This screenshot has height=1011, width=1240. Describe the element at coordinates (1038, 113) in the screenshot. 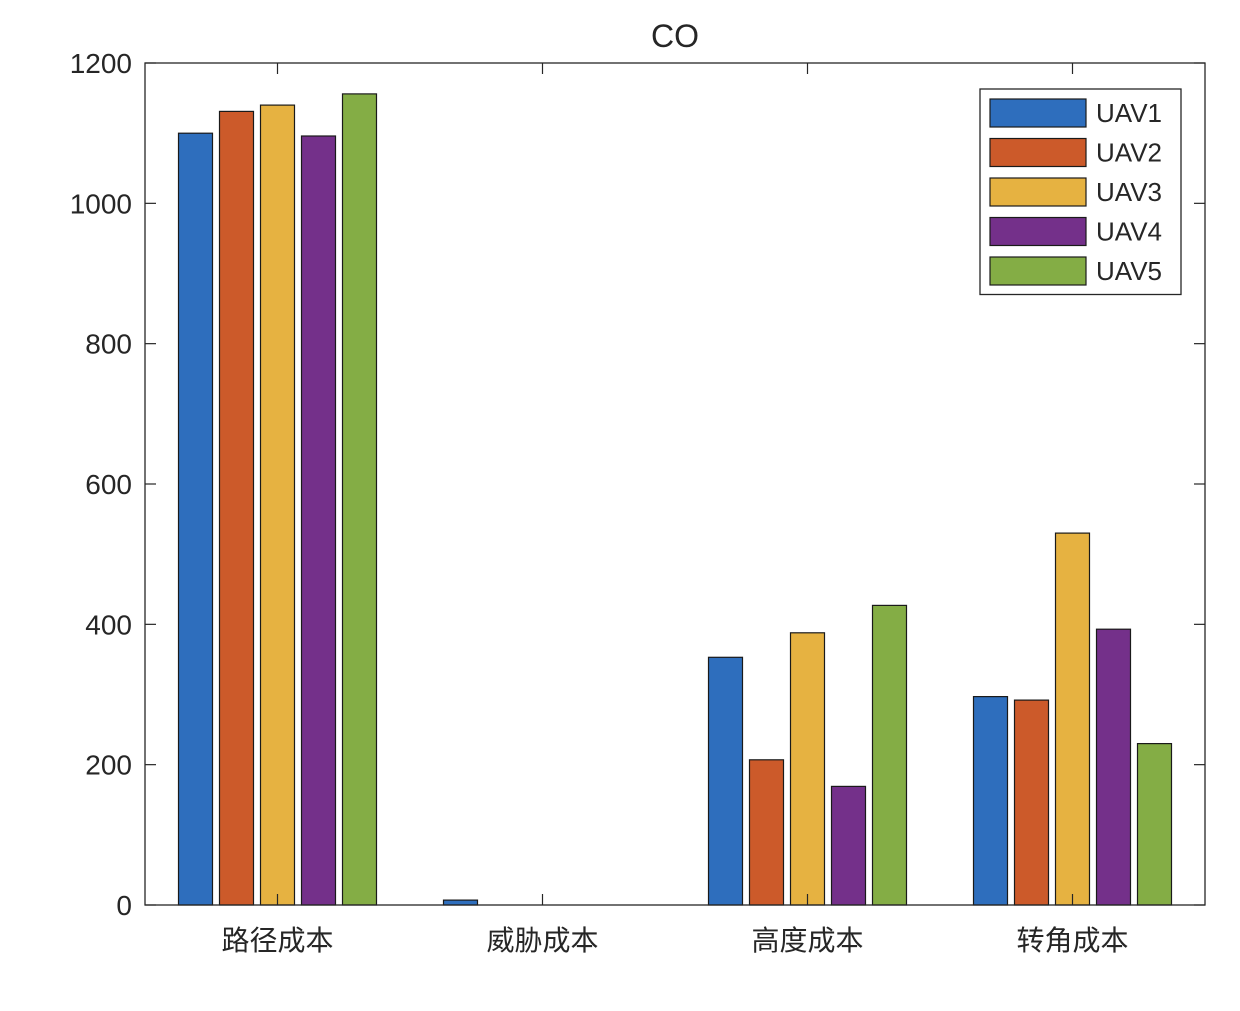

I see `legend-swatch-uav1` at that location.